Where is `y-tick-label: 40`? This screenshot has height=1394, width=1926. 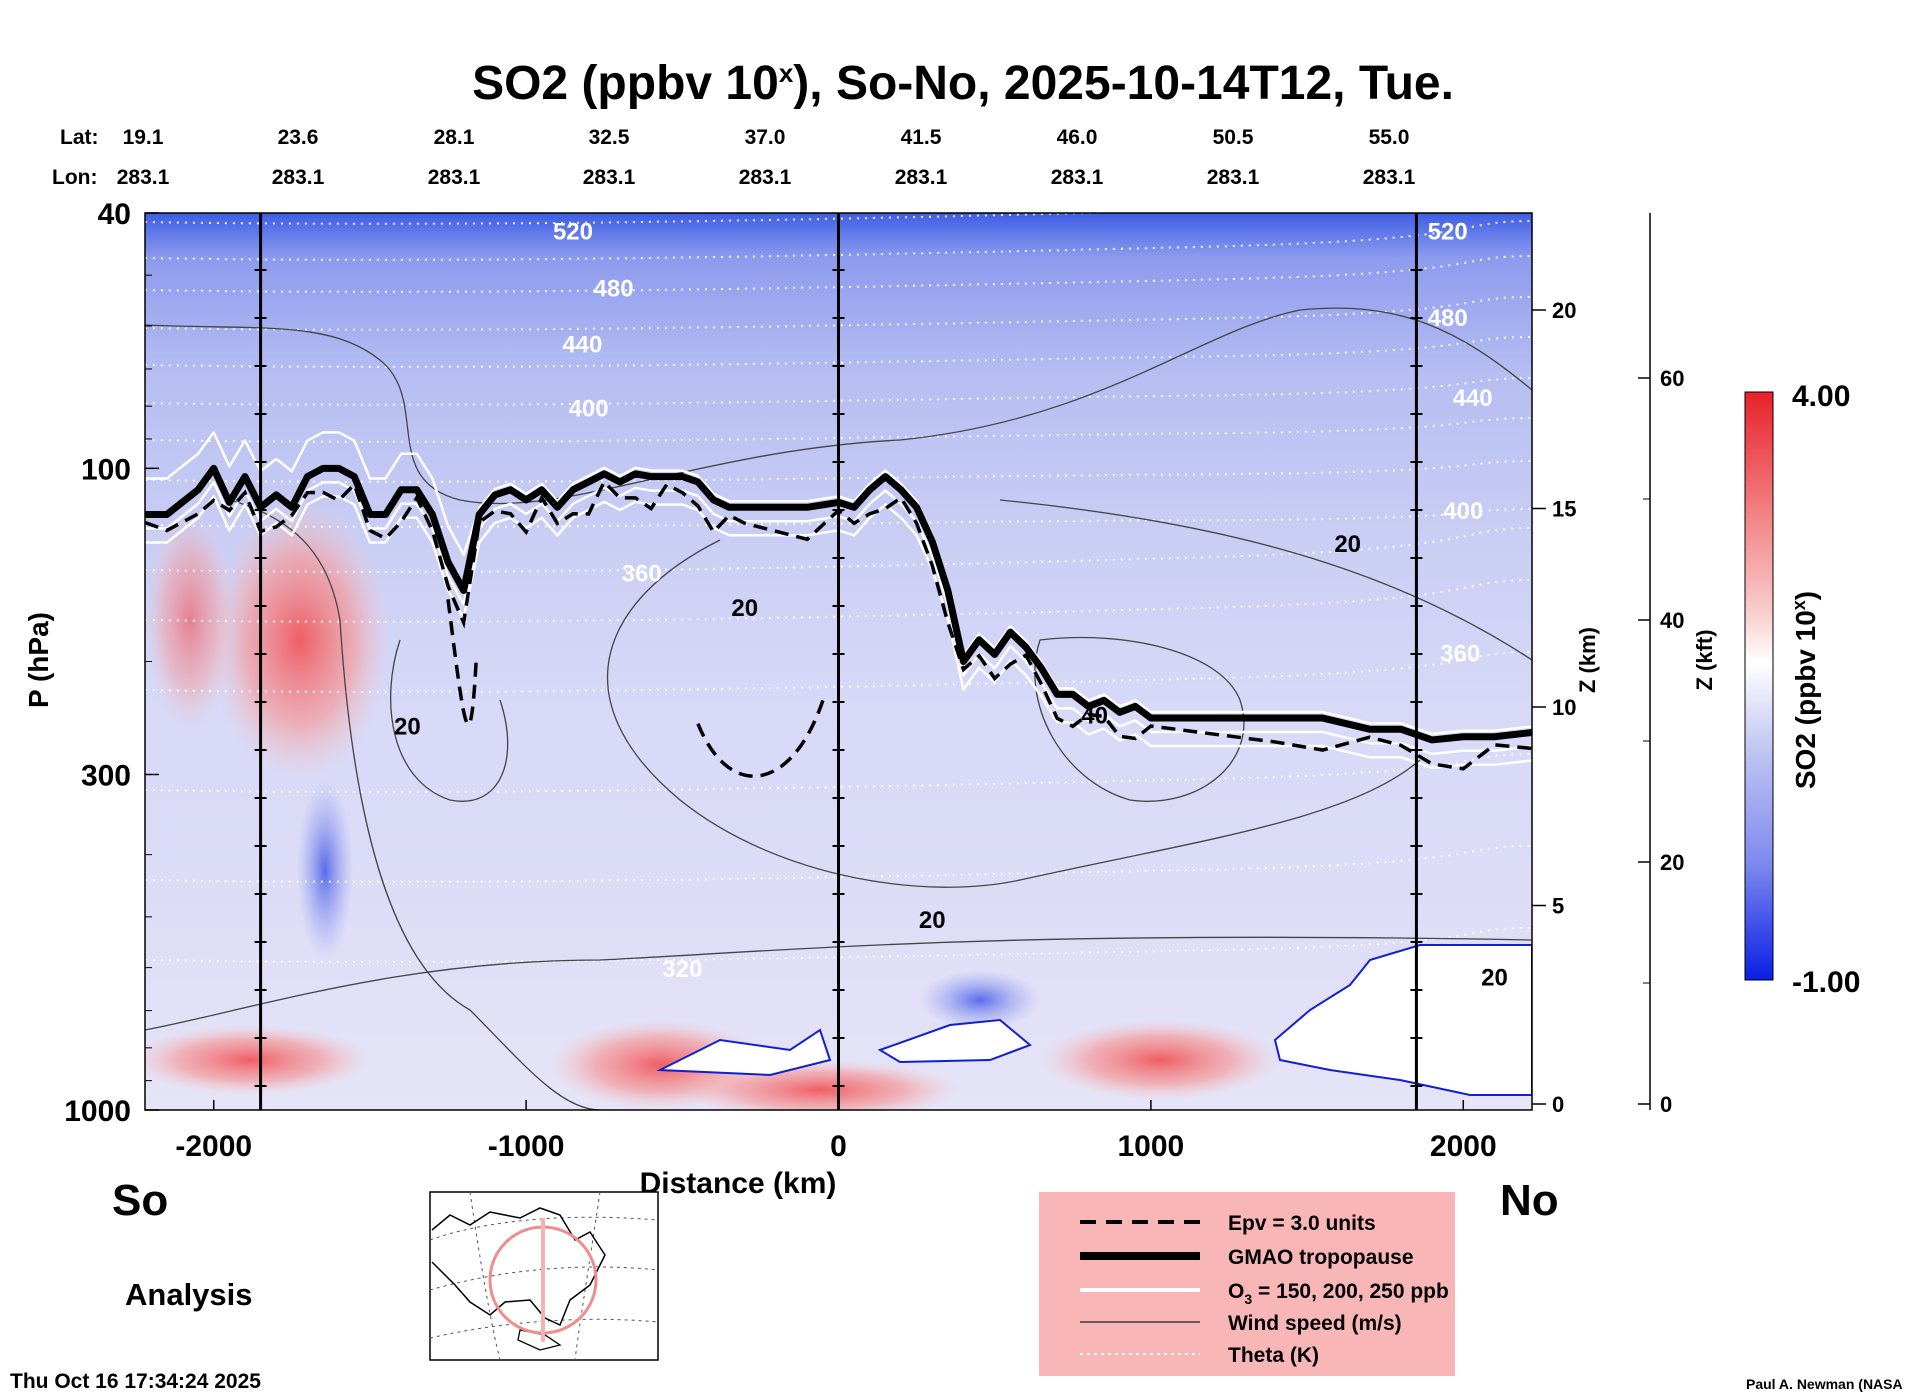 y-tick-label: 40 is located at coordinates (114, 214).